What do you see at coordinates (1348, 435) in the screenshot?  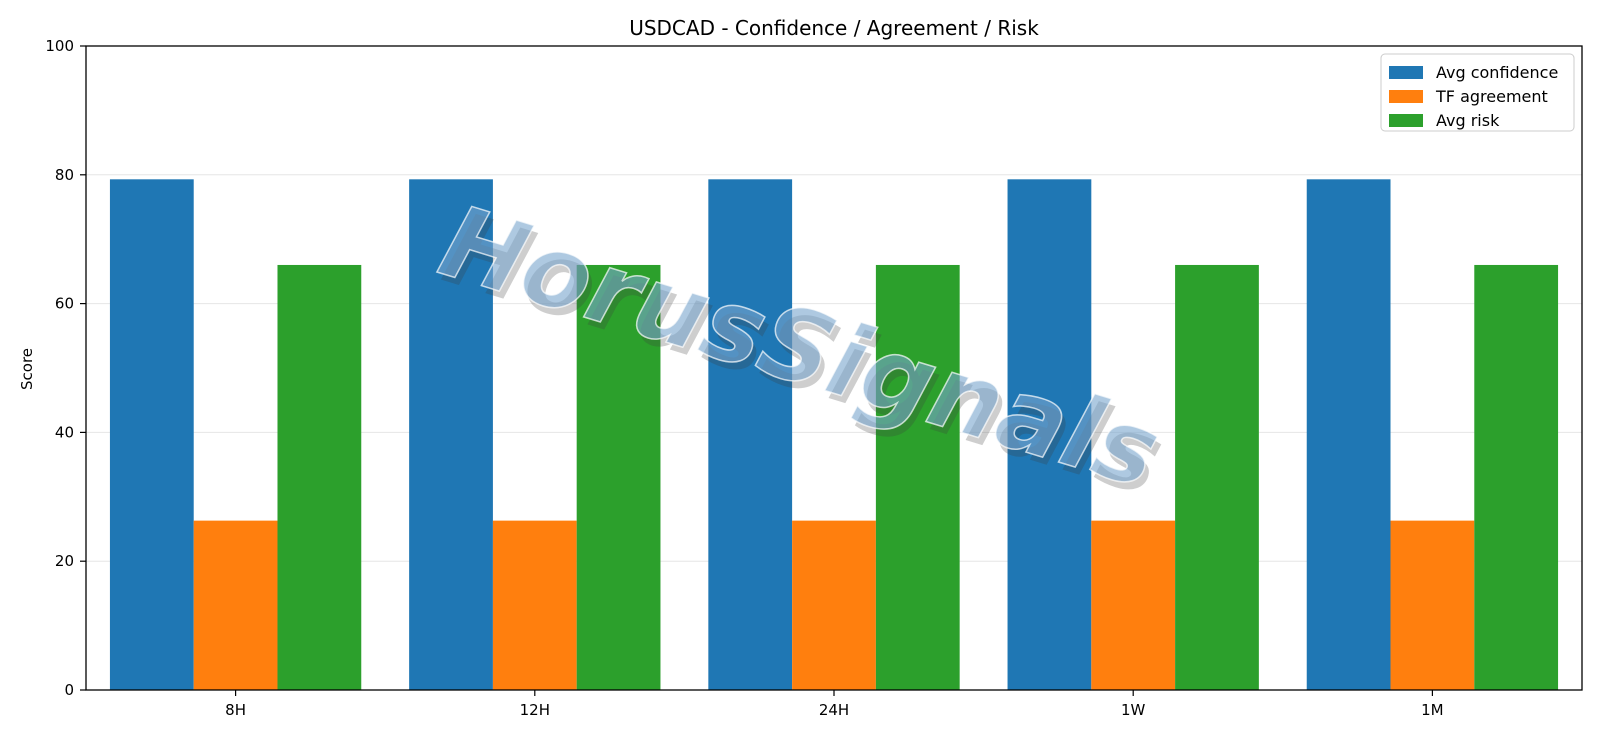 I see `bar-avg-confidence-1m` at bounding box center [1348, 435].